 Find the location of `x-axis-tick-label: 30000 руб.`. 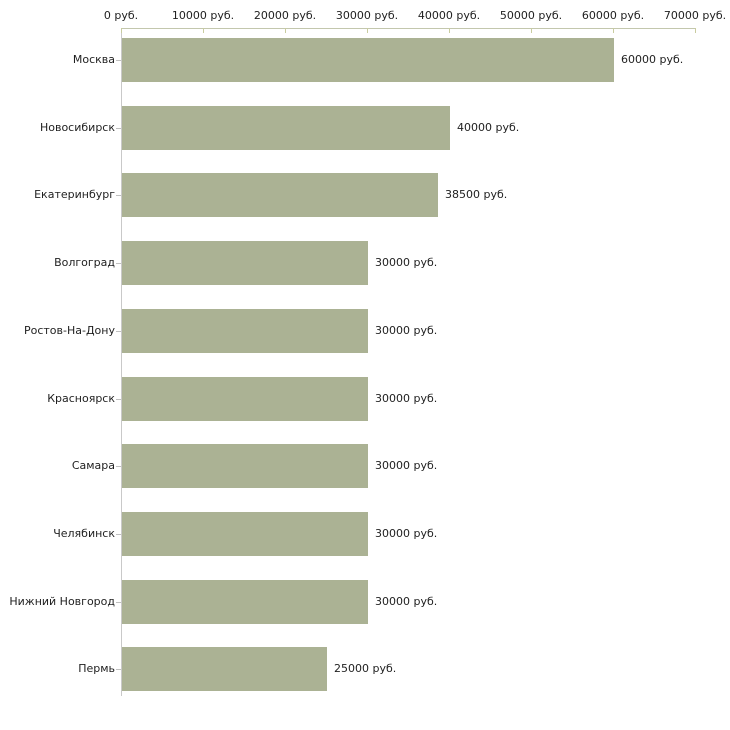

x-axis-tick-label: 30000 руб. is located at coordinates (367, 15).